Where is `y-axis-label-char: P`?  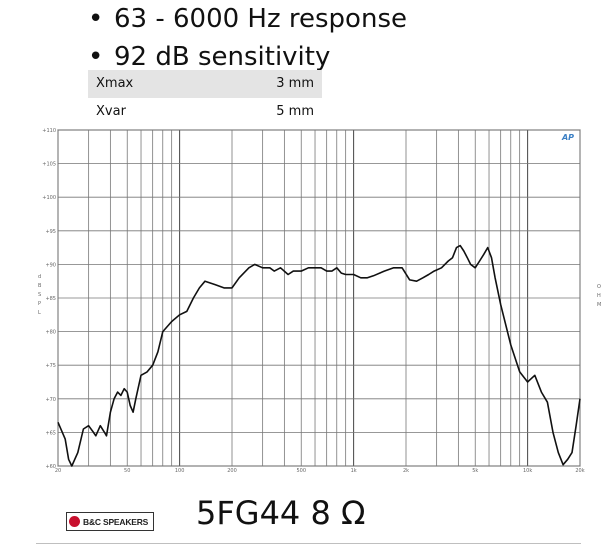
y-axis-label-char: P is located at coordinates (39, 304).